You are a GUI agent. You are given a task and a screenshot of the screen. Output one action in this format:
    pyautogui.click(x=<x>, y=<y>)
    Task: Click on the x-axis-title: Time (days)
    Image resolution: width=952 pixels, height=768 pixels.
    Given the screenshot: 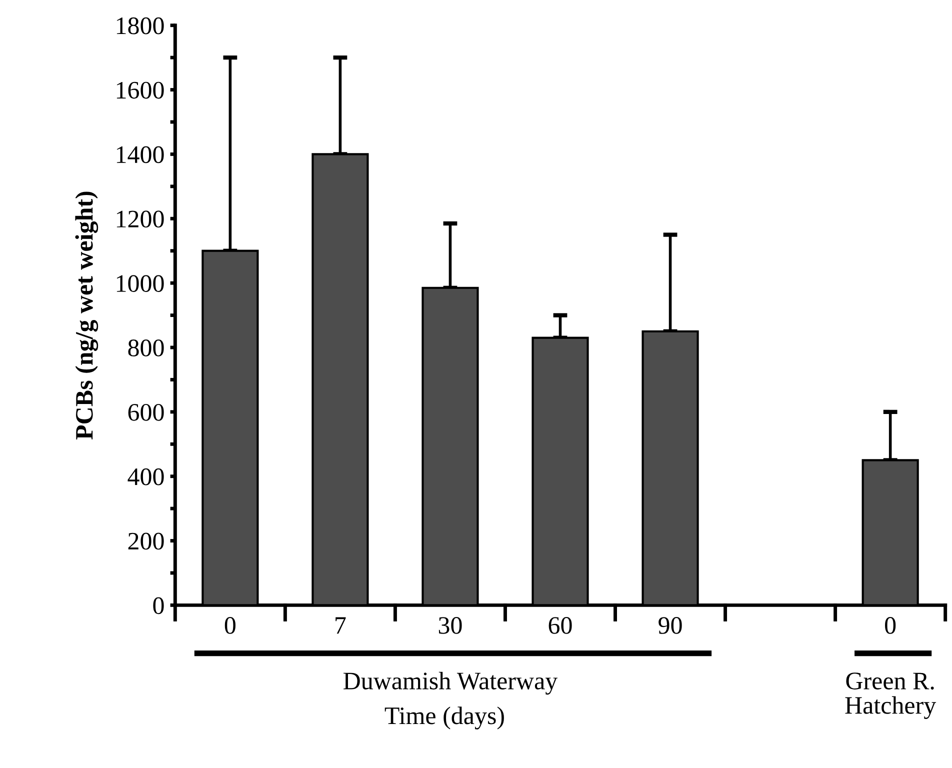 What is the action you would take?
    pyautogui.click(x=444, y=718)
    